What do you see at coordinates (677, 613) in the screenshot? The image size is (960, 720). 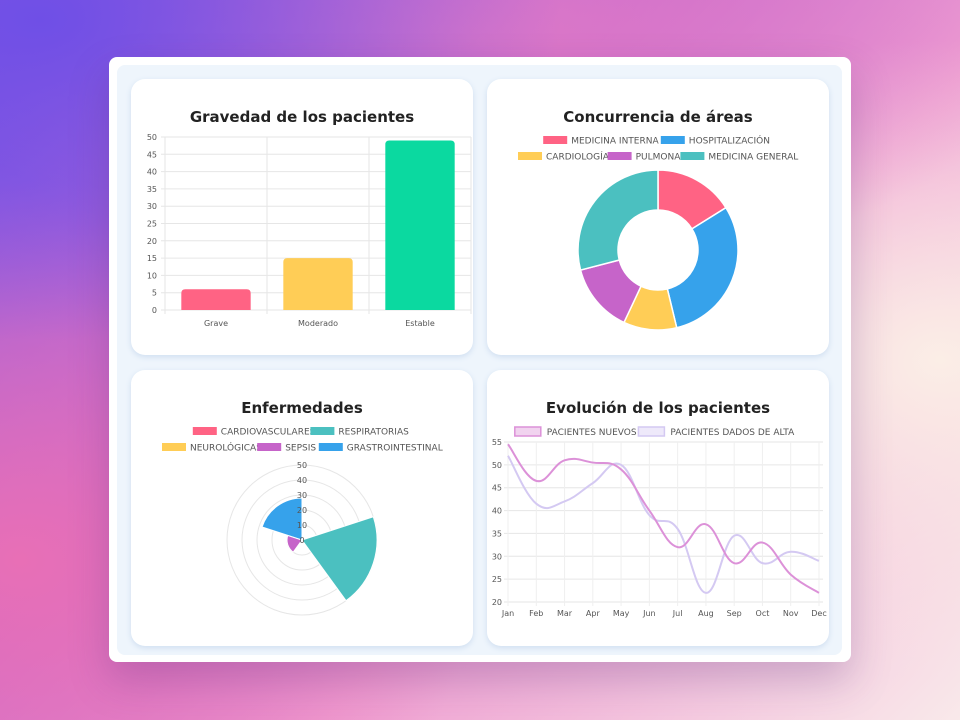 I see `line-xtick-6: Jul` at bounding box center [677, 613].